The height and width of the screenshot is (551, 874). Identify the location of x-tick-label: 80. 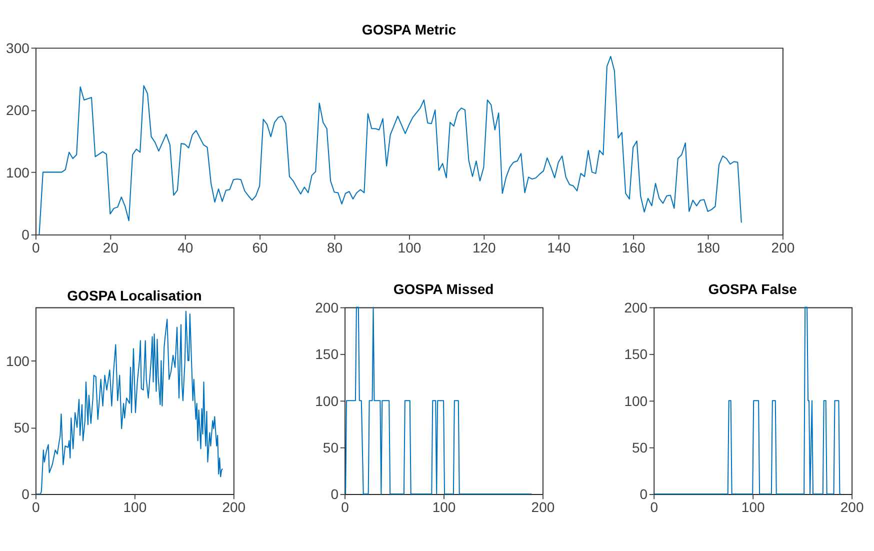
(334, 248).